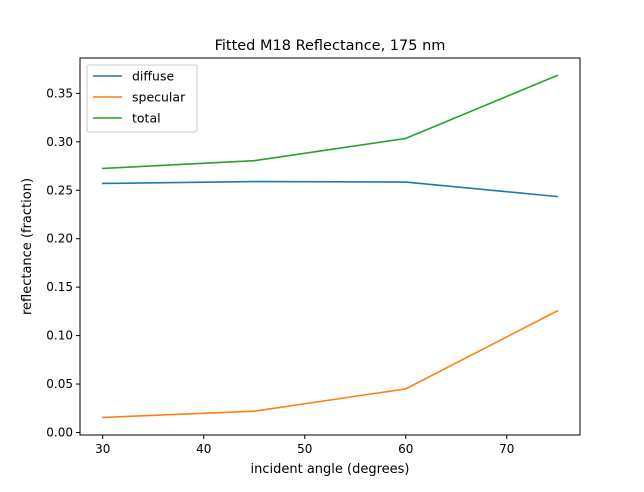 This screenshot has width=644, height=492. I want to click on series-line-diffuse, so click(330, 189).